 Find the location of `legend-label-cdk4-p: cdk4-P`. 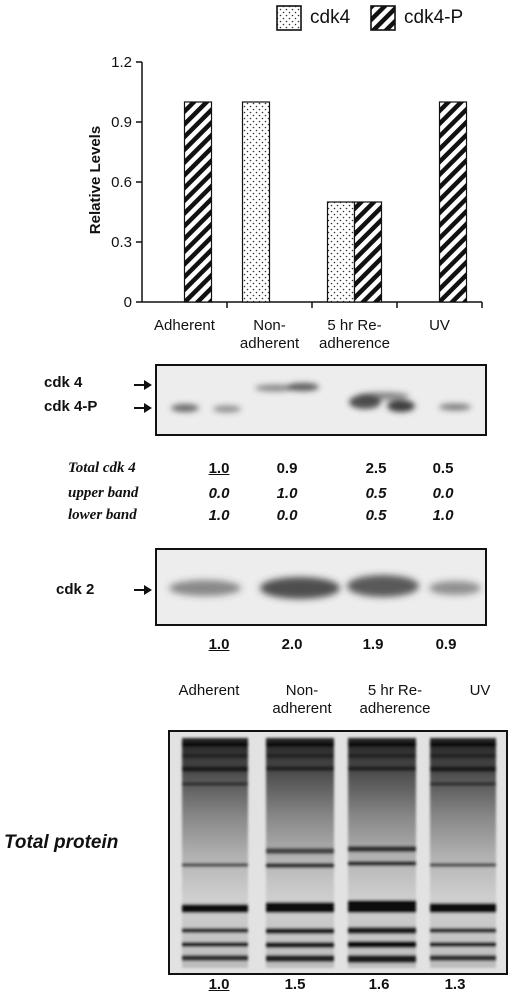

legend-label-cdk4-p: cdk4-P is located at coordinates (434, 17).